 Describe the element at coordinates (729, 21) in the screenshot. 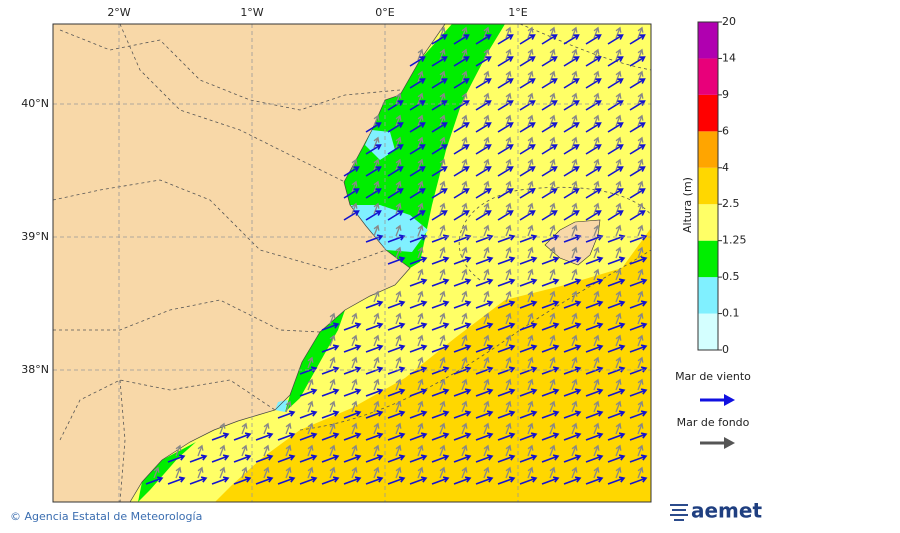

I see `colorbar-label: 20` at that location.